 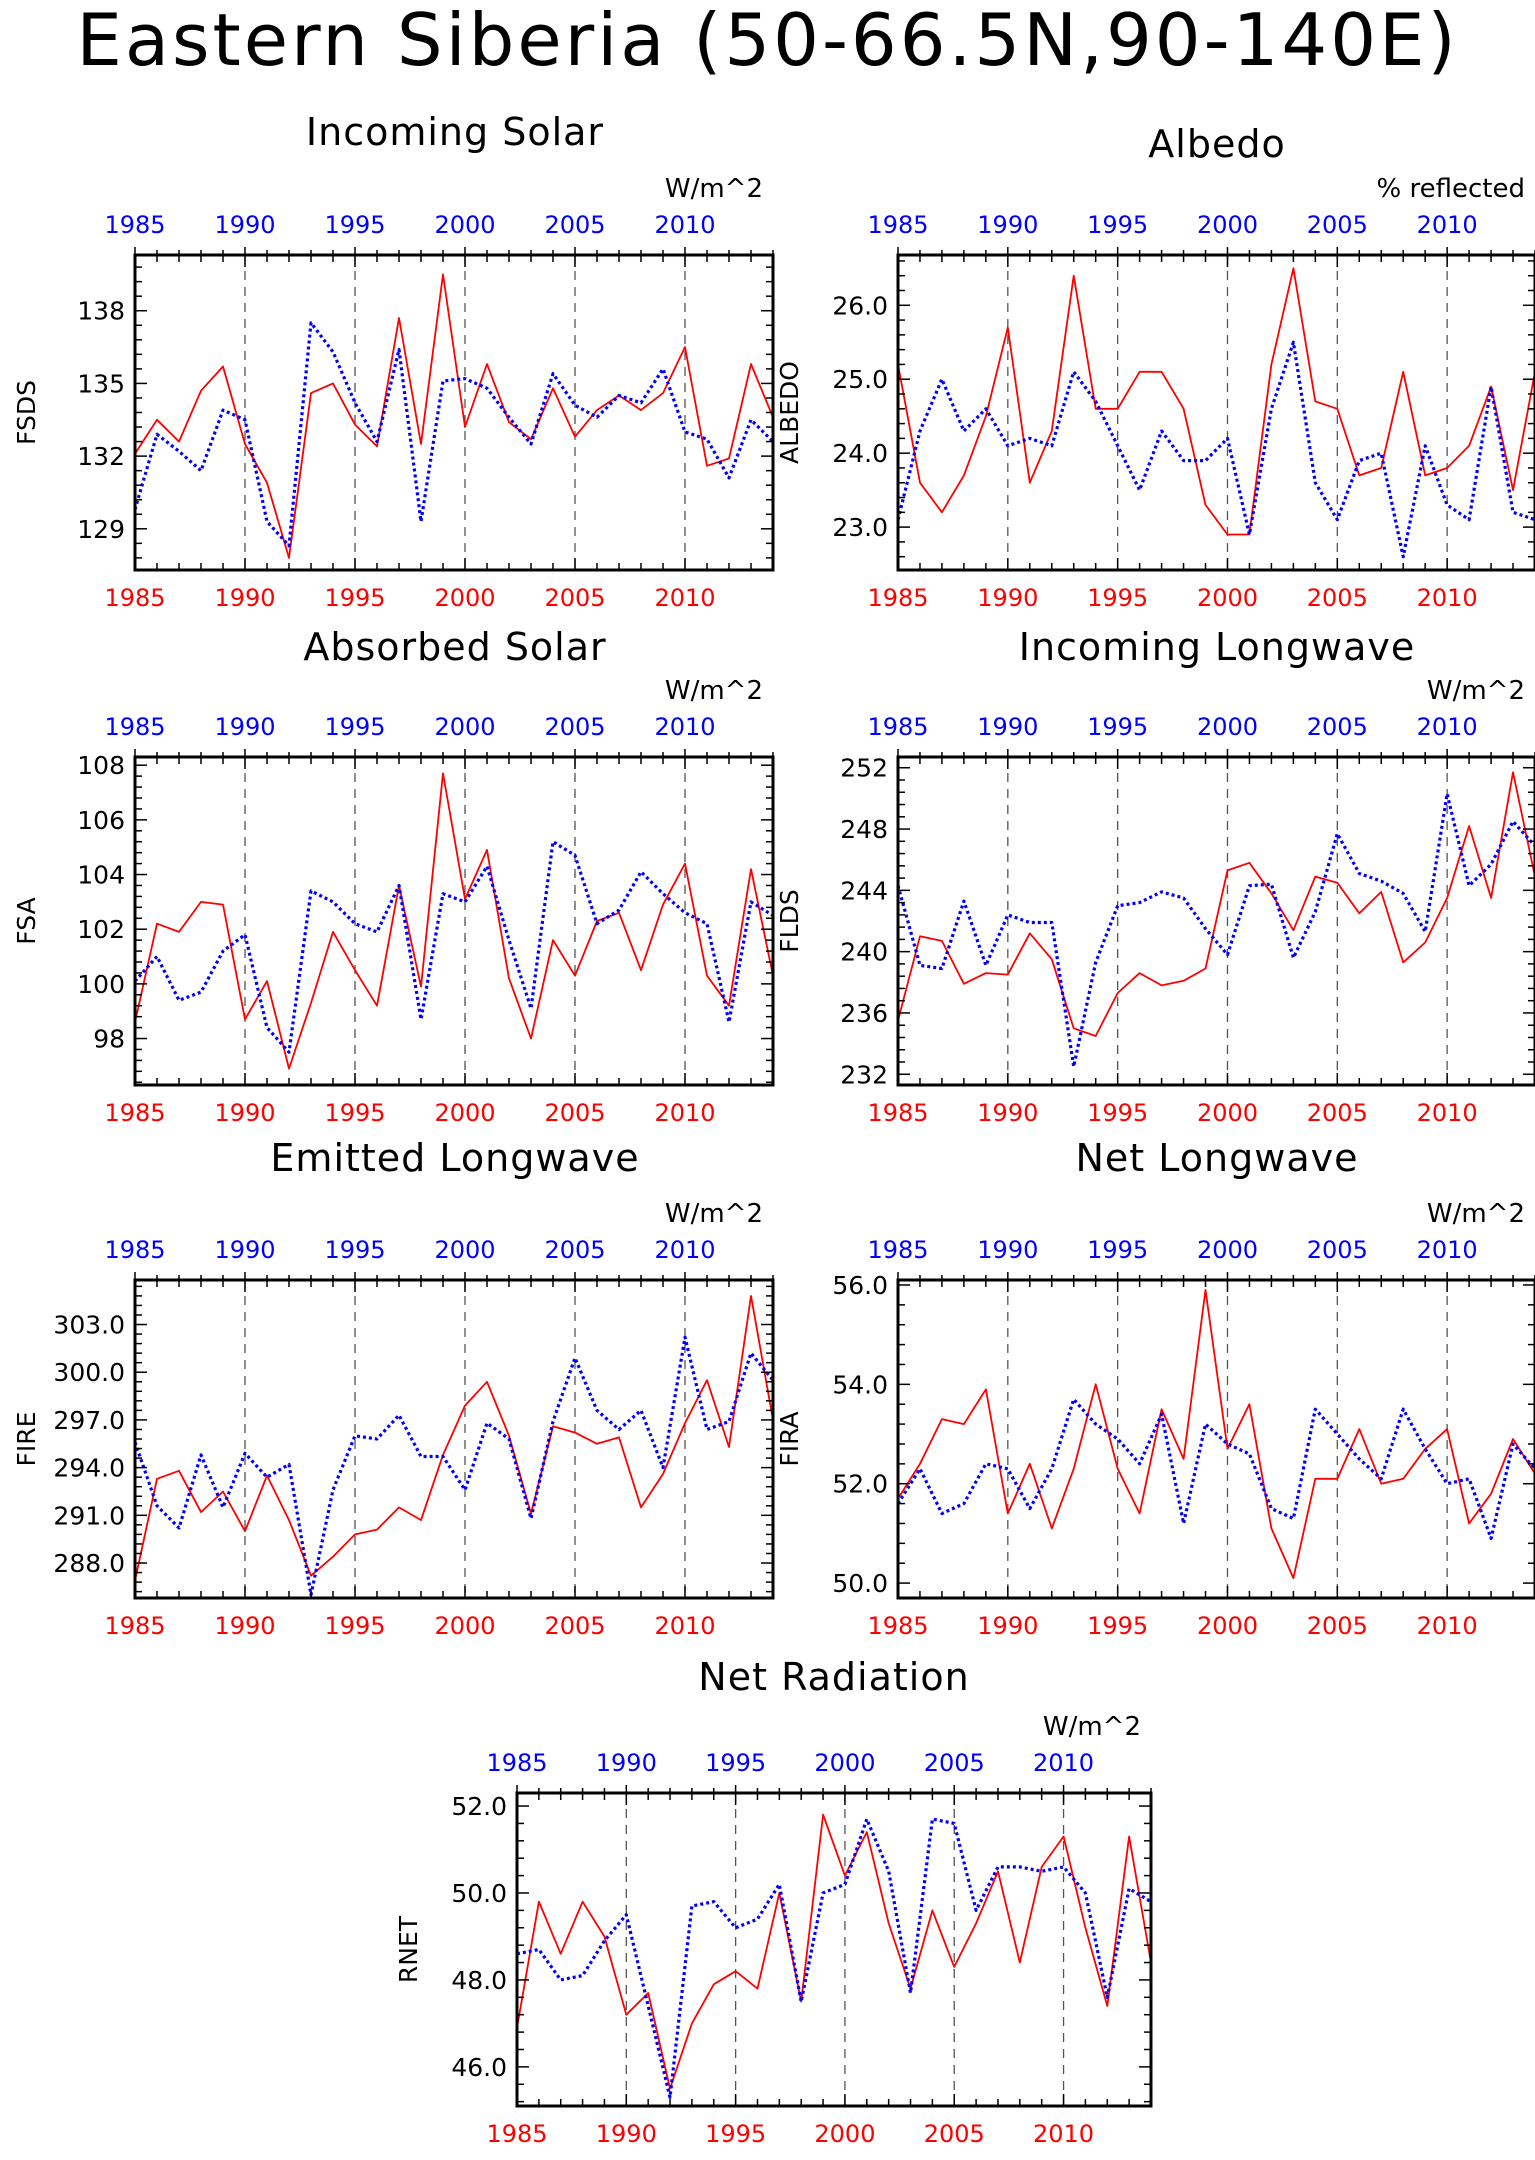 I want to click on y-axis-label: FSDS, so click(x=26, y=412).